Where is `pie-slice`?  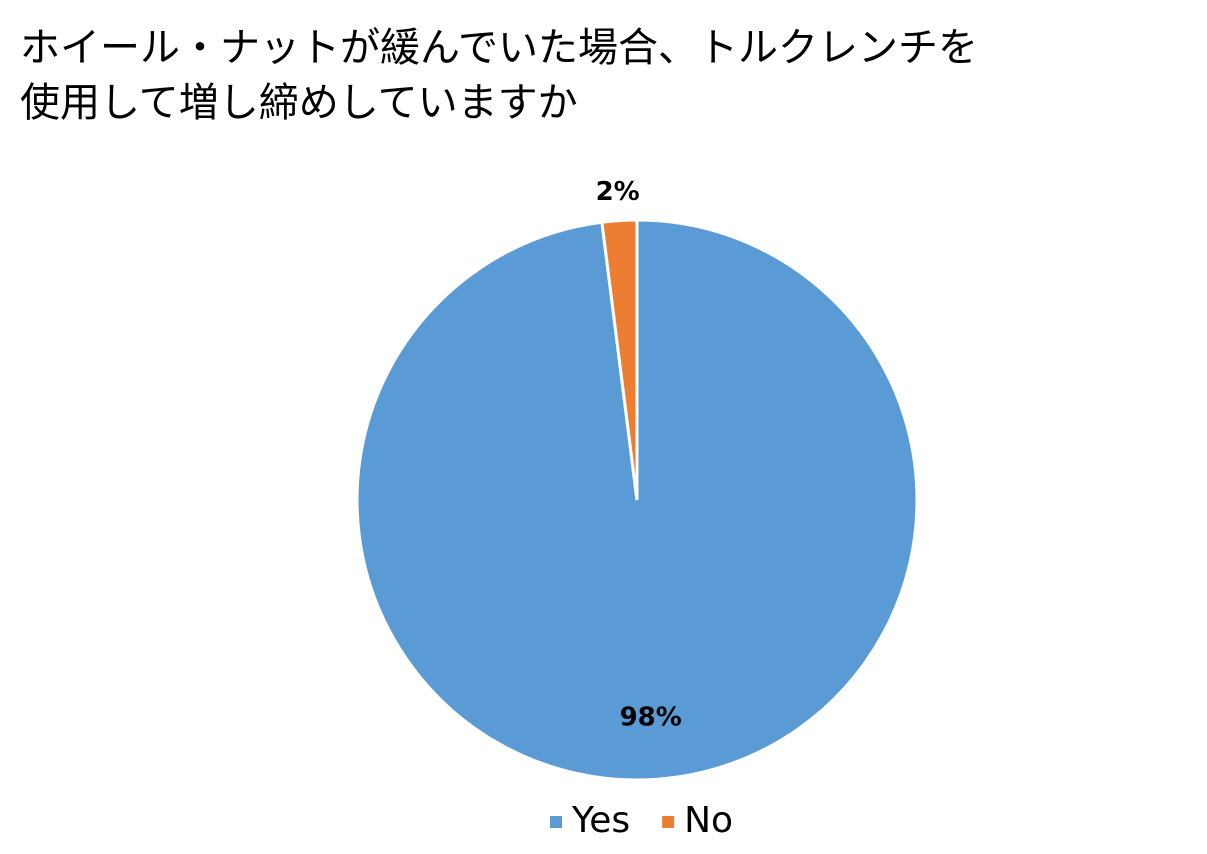 pie-slice is located at coordinates (619, 359).